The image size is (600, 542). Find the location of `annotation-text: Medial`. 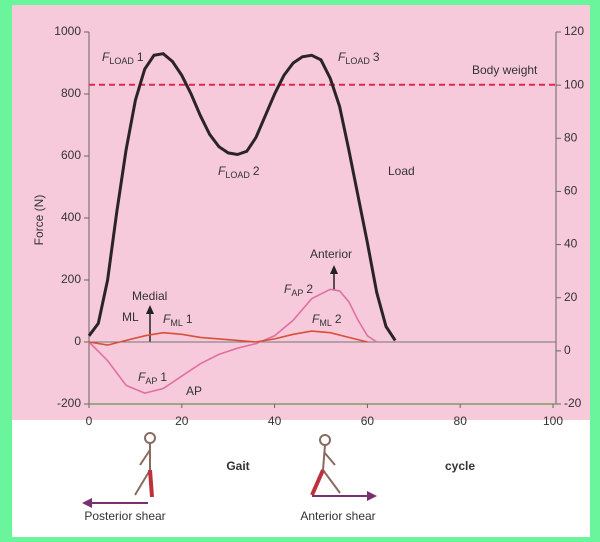

annotation-text: Medial is located at coordinates (149, 296).